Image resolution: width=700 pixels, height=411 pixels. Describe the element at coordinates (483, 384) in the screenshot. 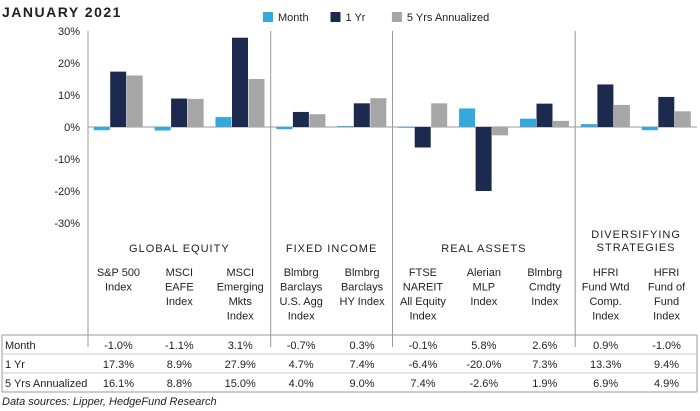

I see `table-cell: -2.6%` at that location.